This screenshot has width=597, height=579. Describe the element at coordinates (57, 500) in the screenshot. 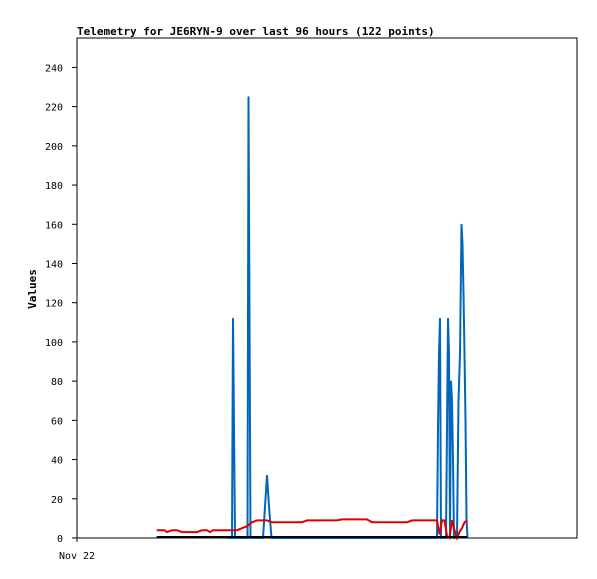

I see `y-tick-label-20: 20` at that location.